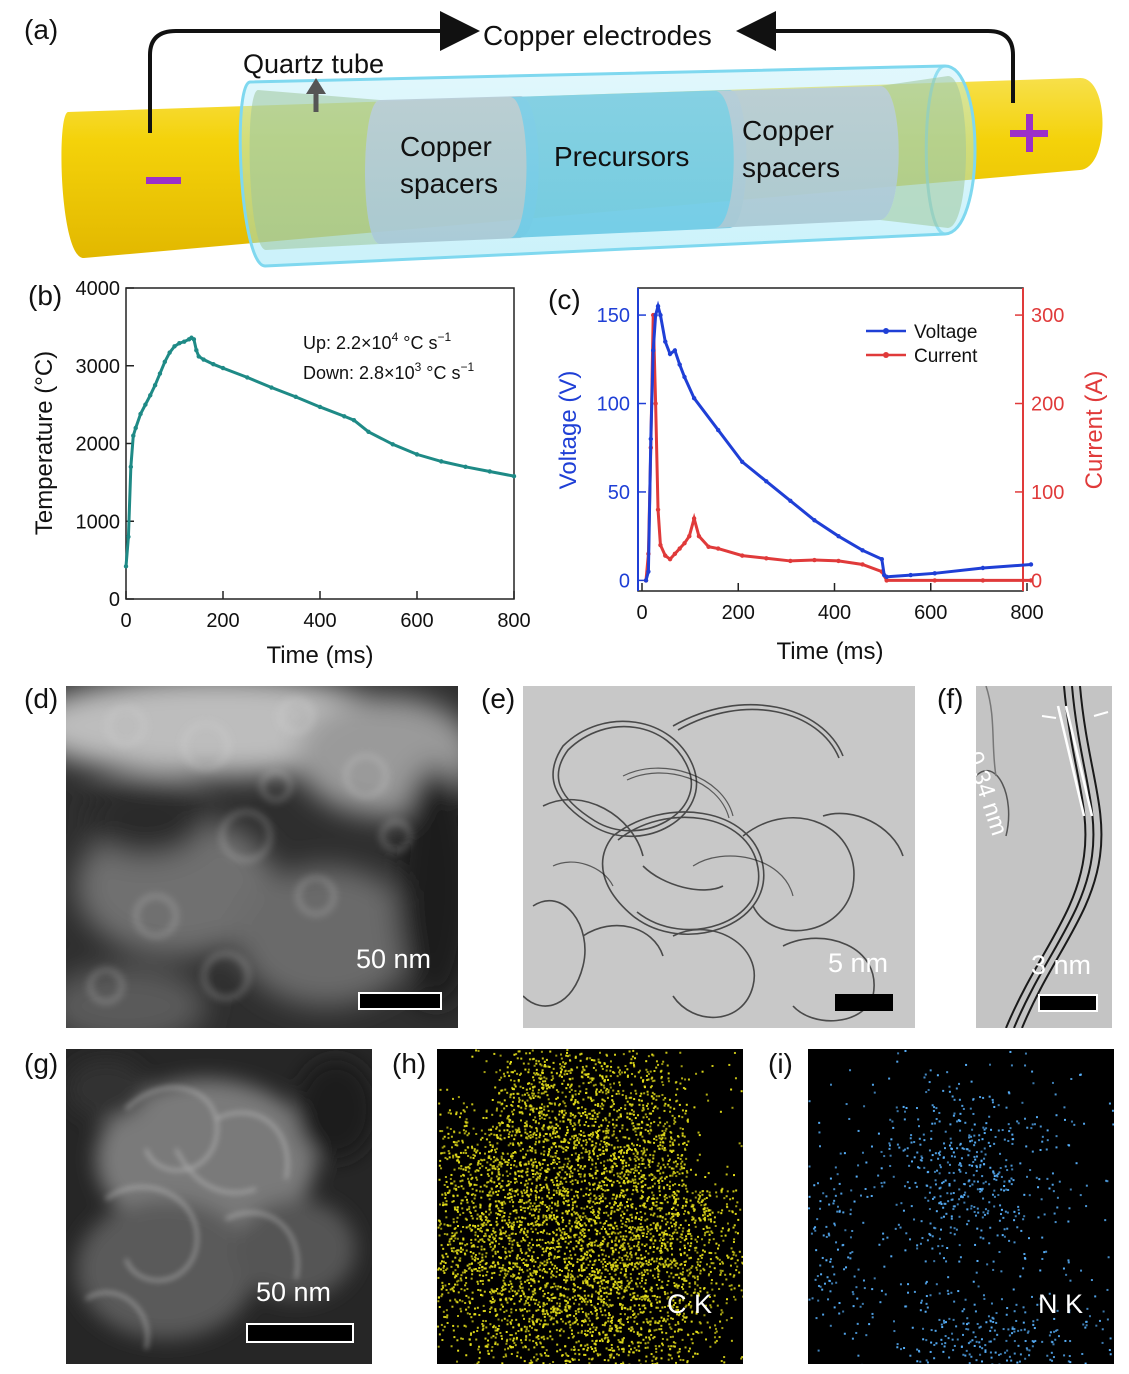 The image size is (1129, 1374). Describe the element at coordinates (163, 180) in the screenshot. I see `minus-sign` at that location.